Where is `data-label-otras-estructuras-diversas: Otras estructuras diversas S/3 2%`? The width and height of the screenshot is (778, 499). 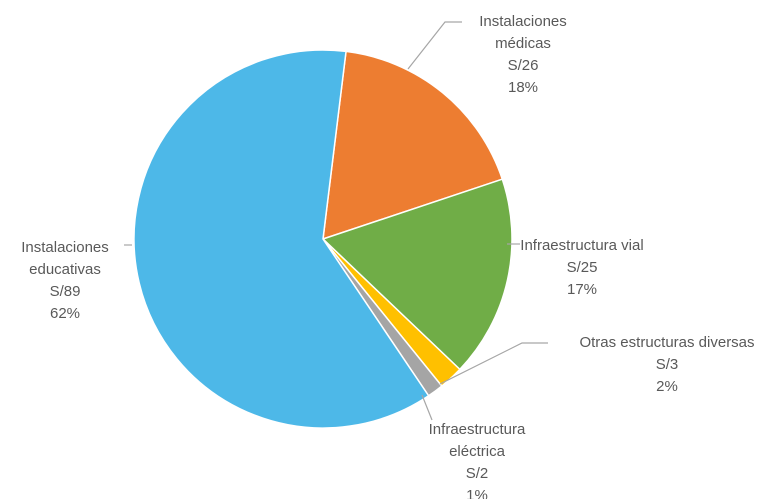 data-label-otras-estructuras-diversas: Otras estructuras diversas S/3 2% is located at coordinates (666, 364).